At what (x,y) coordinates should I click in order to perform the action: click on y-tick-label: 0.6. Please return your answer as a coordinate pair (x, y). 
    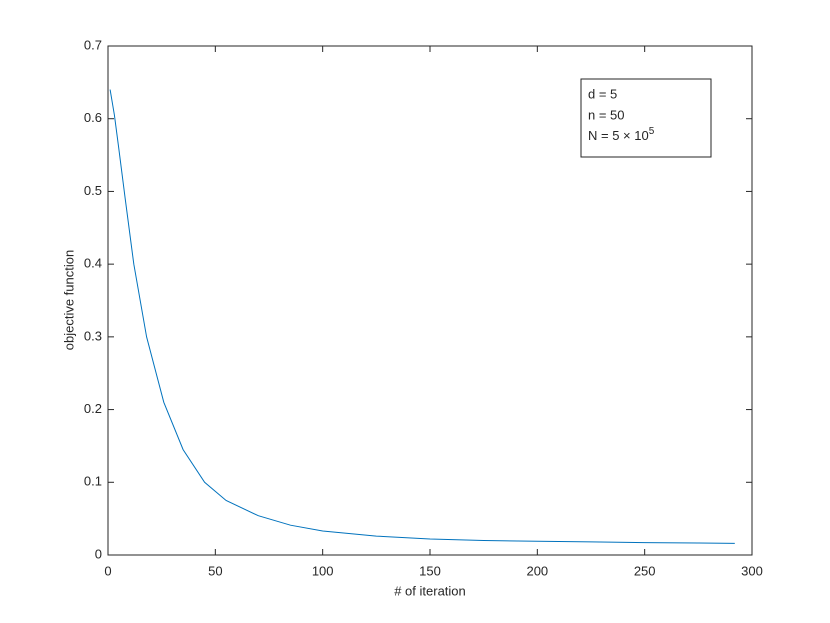
    Looking at the image, I should click on (93, 117).